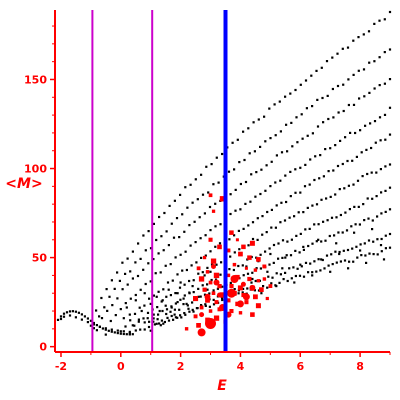 This screenshot has height=400, width=400. I want to click on x-tick-label: -2, so click(61, 366).